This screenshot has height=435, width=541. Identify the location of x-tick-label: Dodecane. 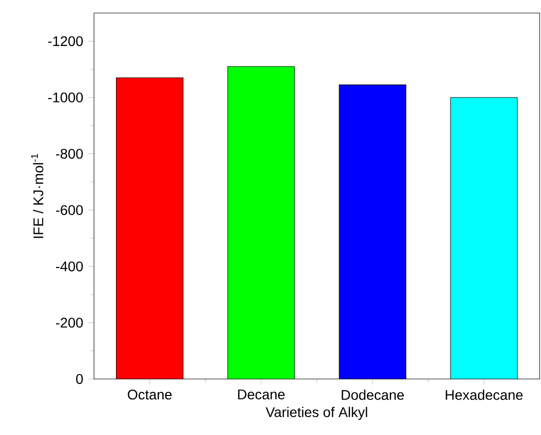
(373, 395).